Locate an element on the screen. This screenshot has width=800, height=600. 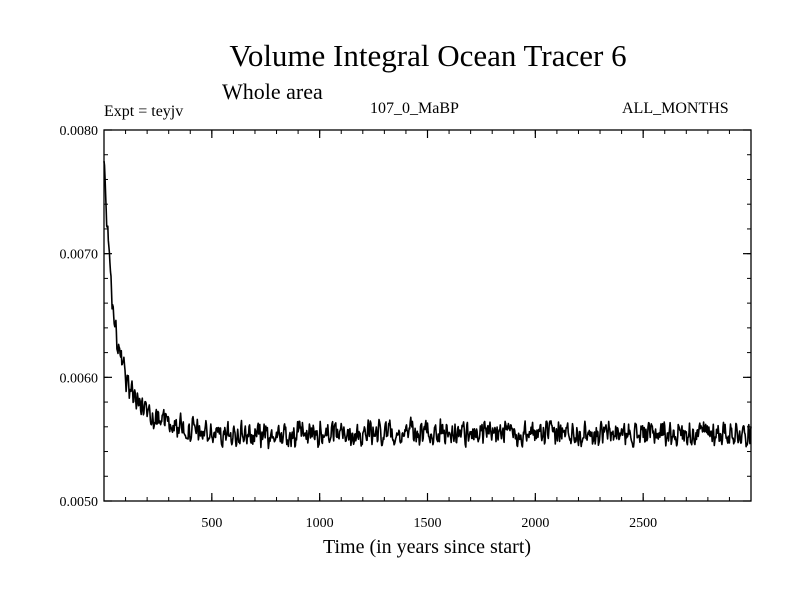
period-label: ALL_MONTHS is located at coordinates (675, 108).